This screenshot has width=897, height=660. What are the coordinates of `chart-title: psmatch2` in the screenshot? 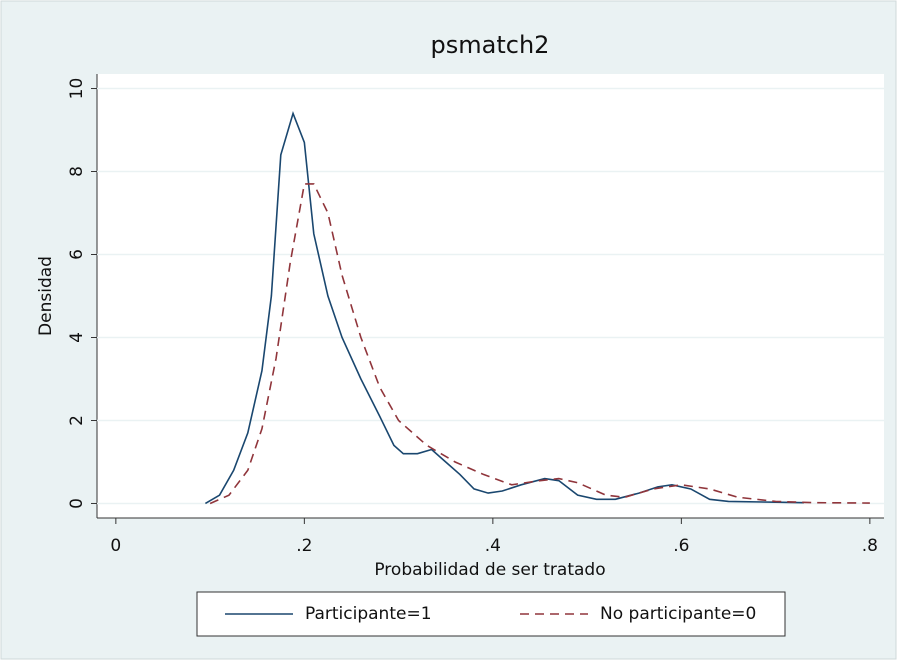 It's located at (490, 45).